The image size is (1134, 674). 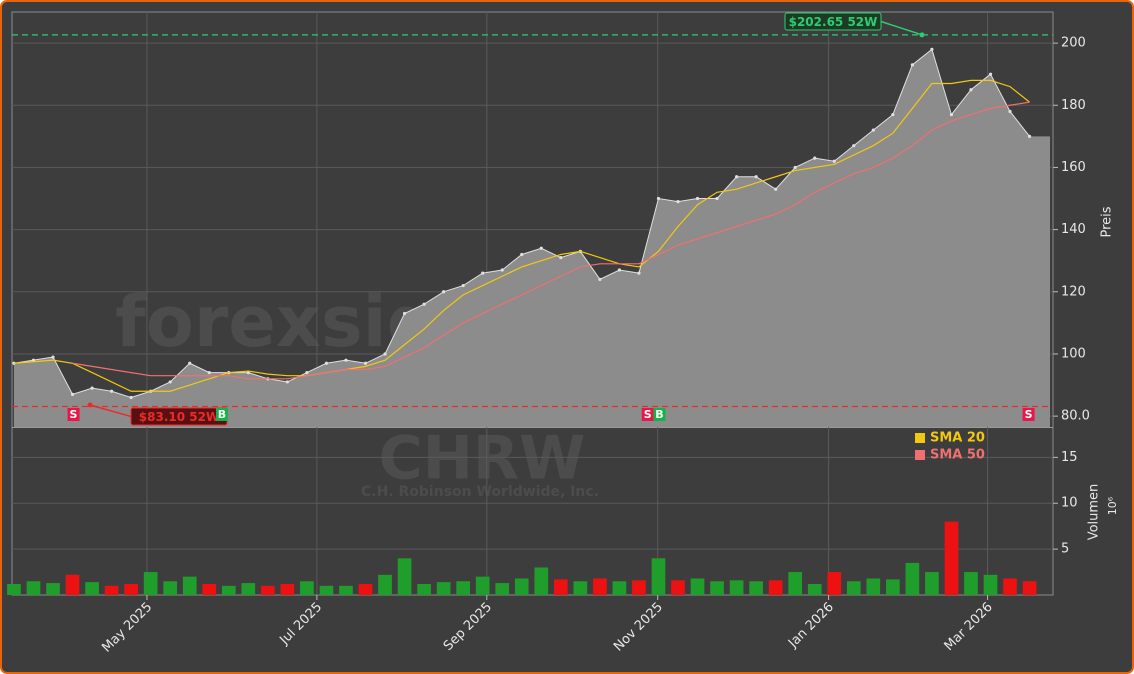 What do you see at coordinates (1069, 457) in the screenshot?
I see `y-tick-label: 15` at bounding box center [1069, 457].